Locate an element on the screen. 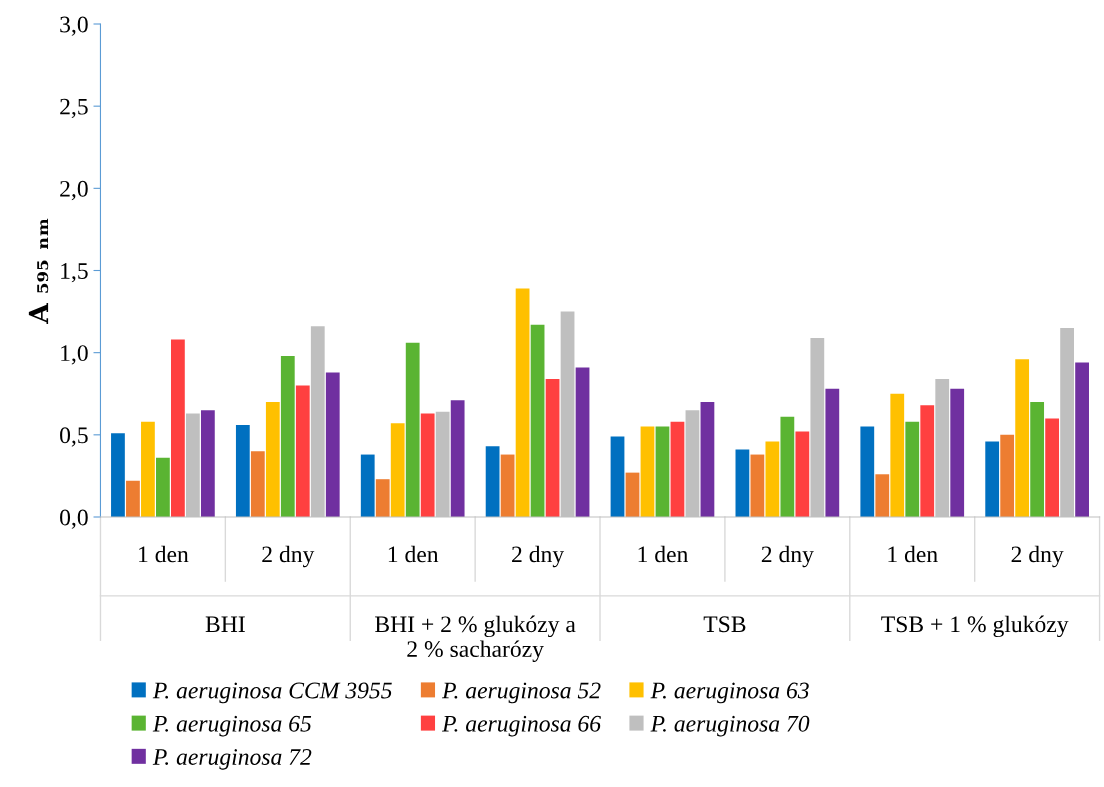 The width and height of the screenshot is (1104, 787). legend-label: P. aeruginosa 63 is located at coordinates (729, 693).